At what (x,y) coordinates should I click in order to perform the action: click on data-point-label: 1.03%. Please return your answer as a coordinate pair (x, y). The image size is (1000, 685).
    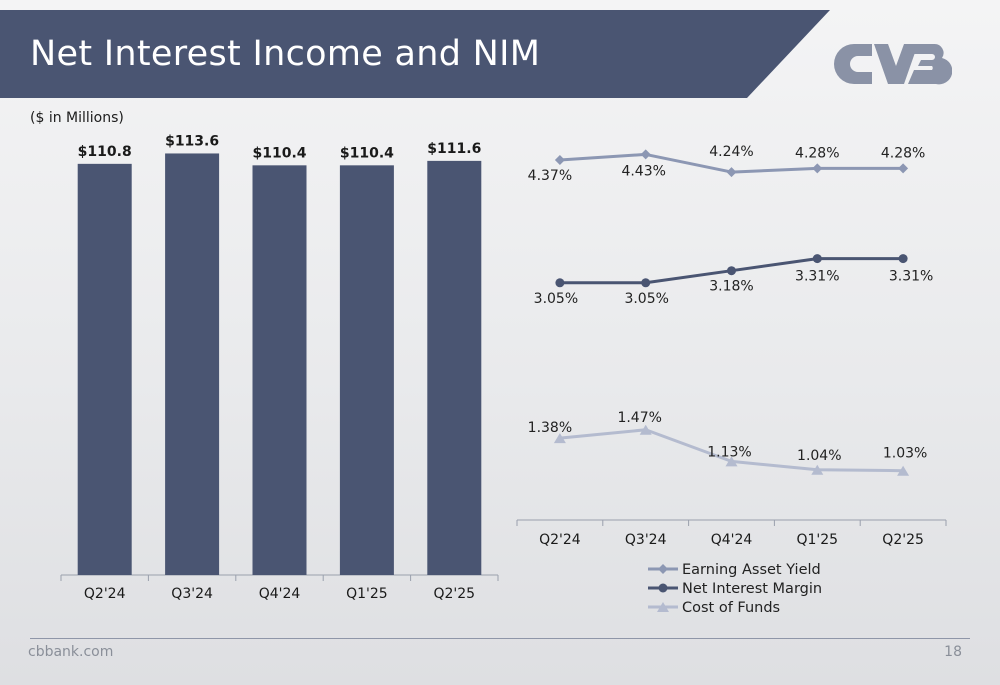
    Looking at the image, I should click on (905, 454).